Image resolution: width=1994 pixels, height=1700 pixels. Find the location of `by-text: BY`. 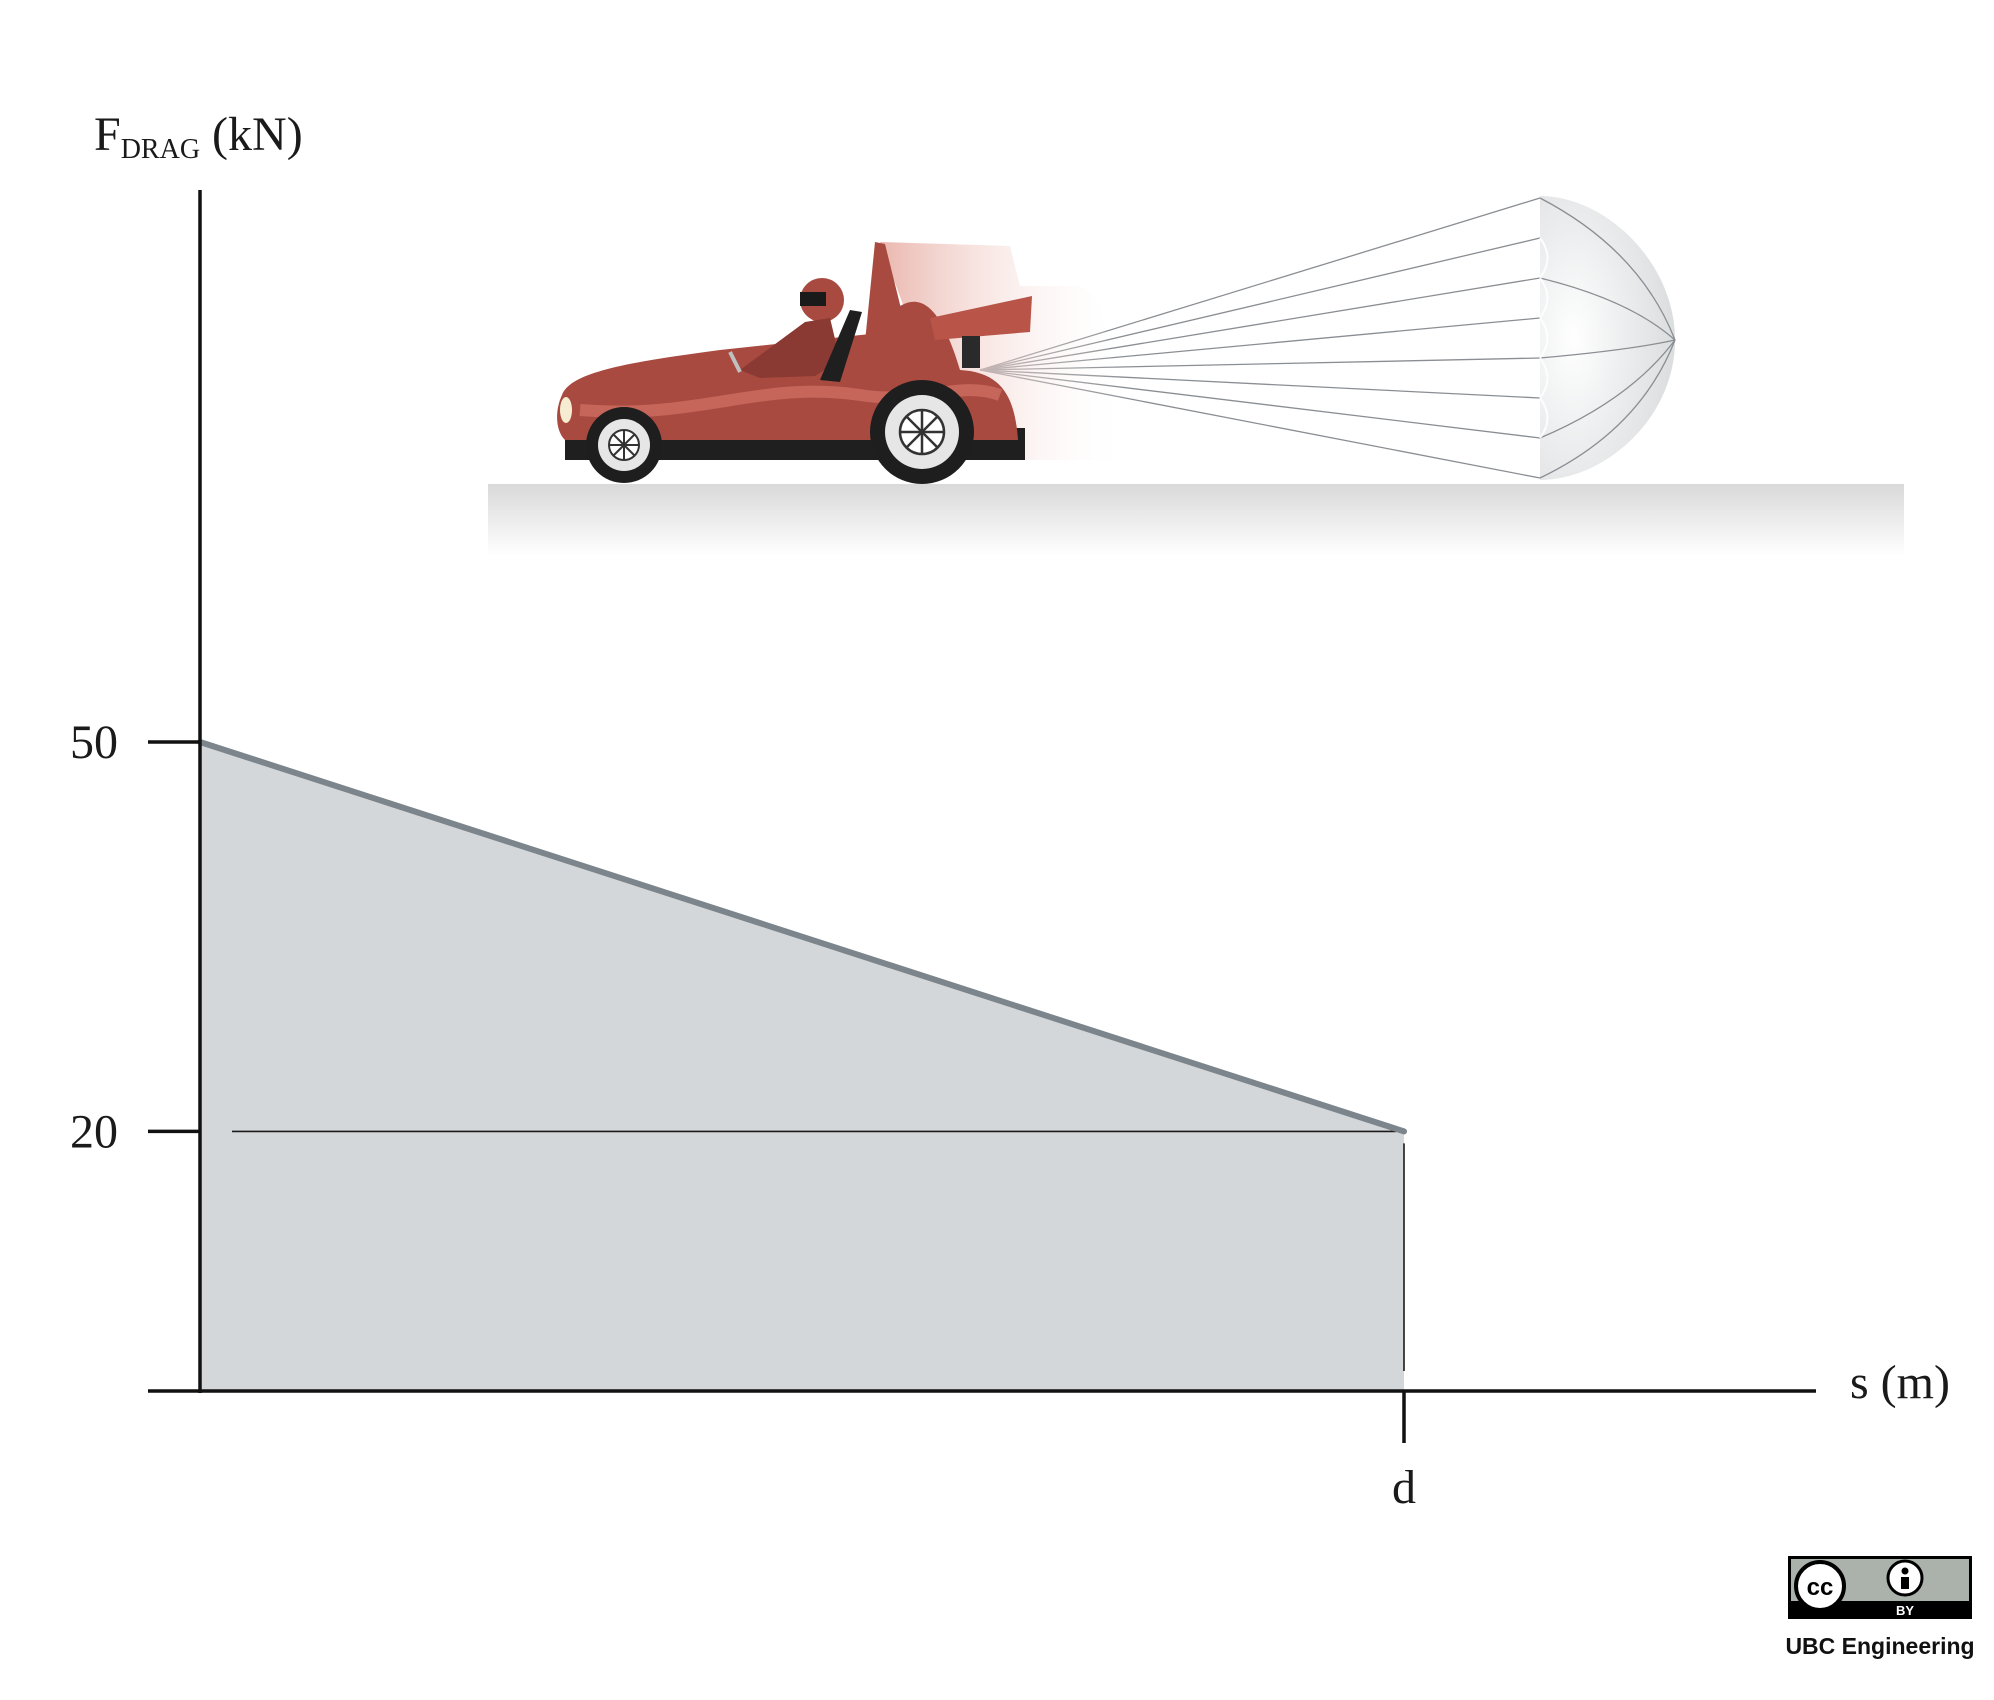

by-text: BY is located at coordinates (1905, 1610).